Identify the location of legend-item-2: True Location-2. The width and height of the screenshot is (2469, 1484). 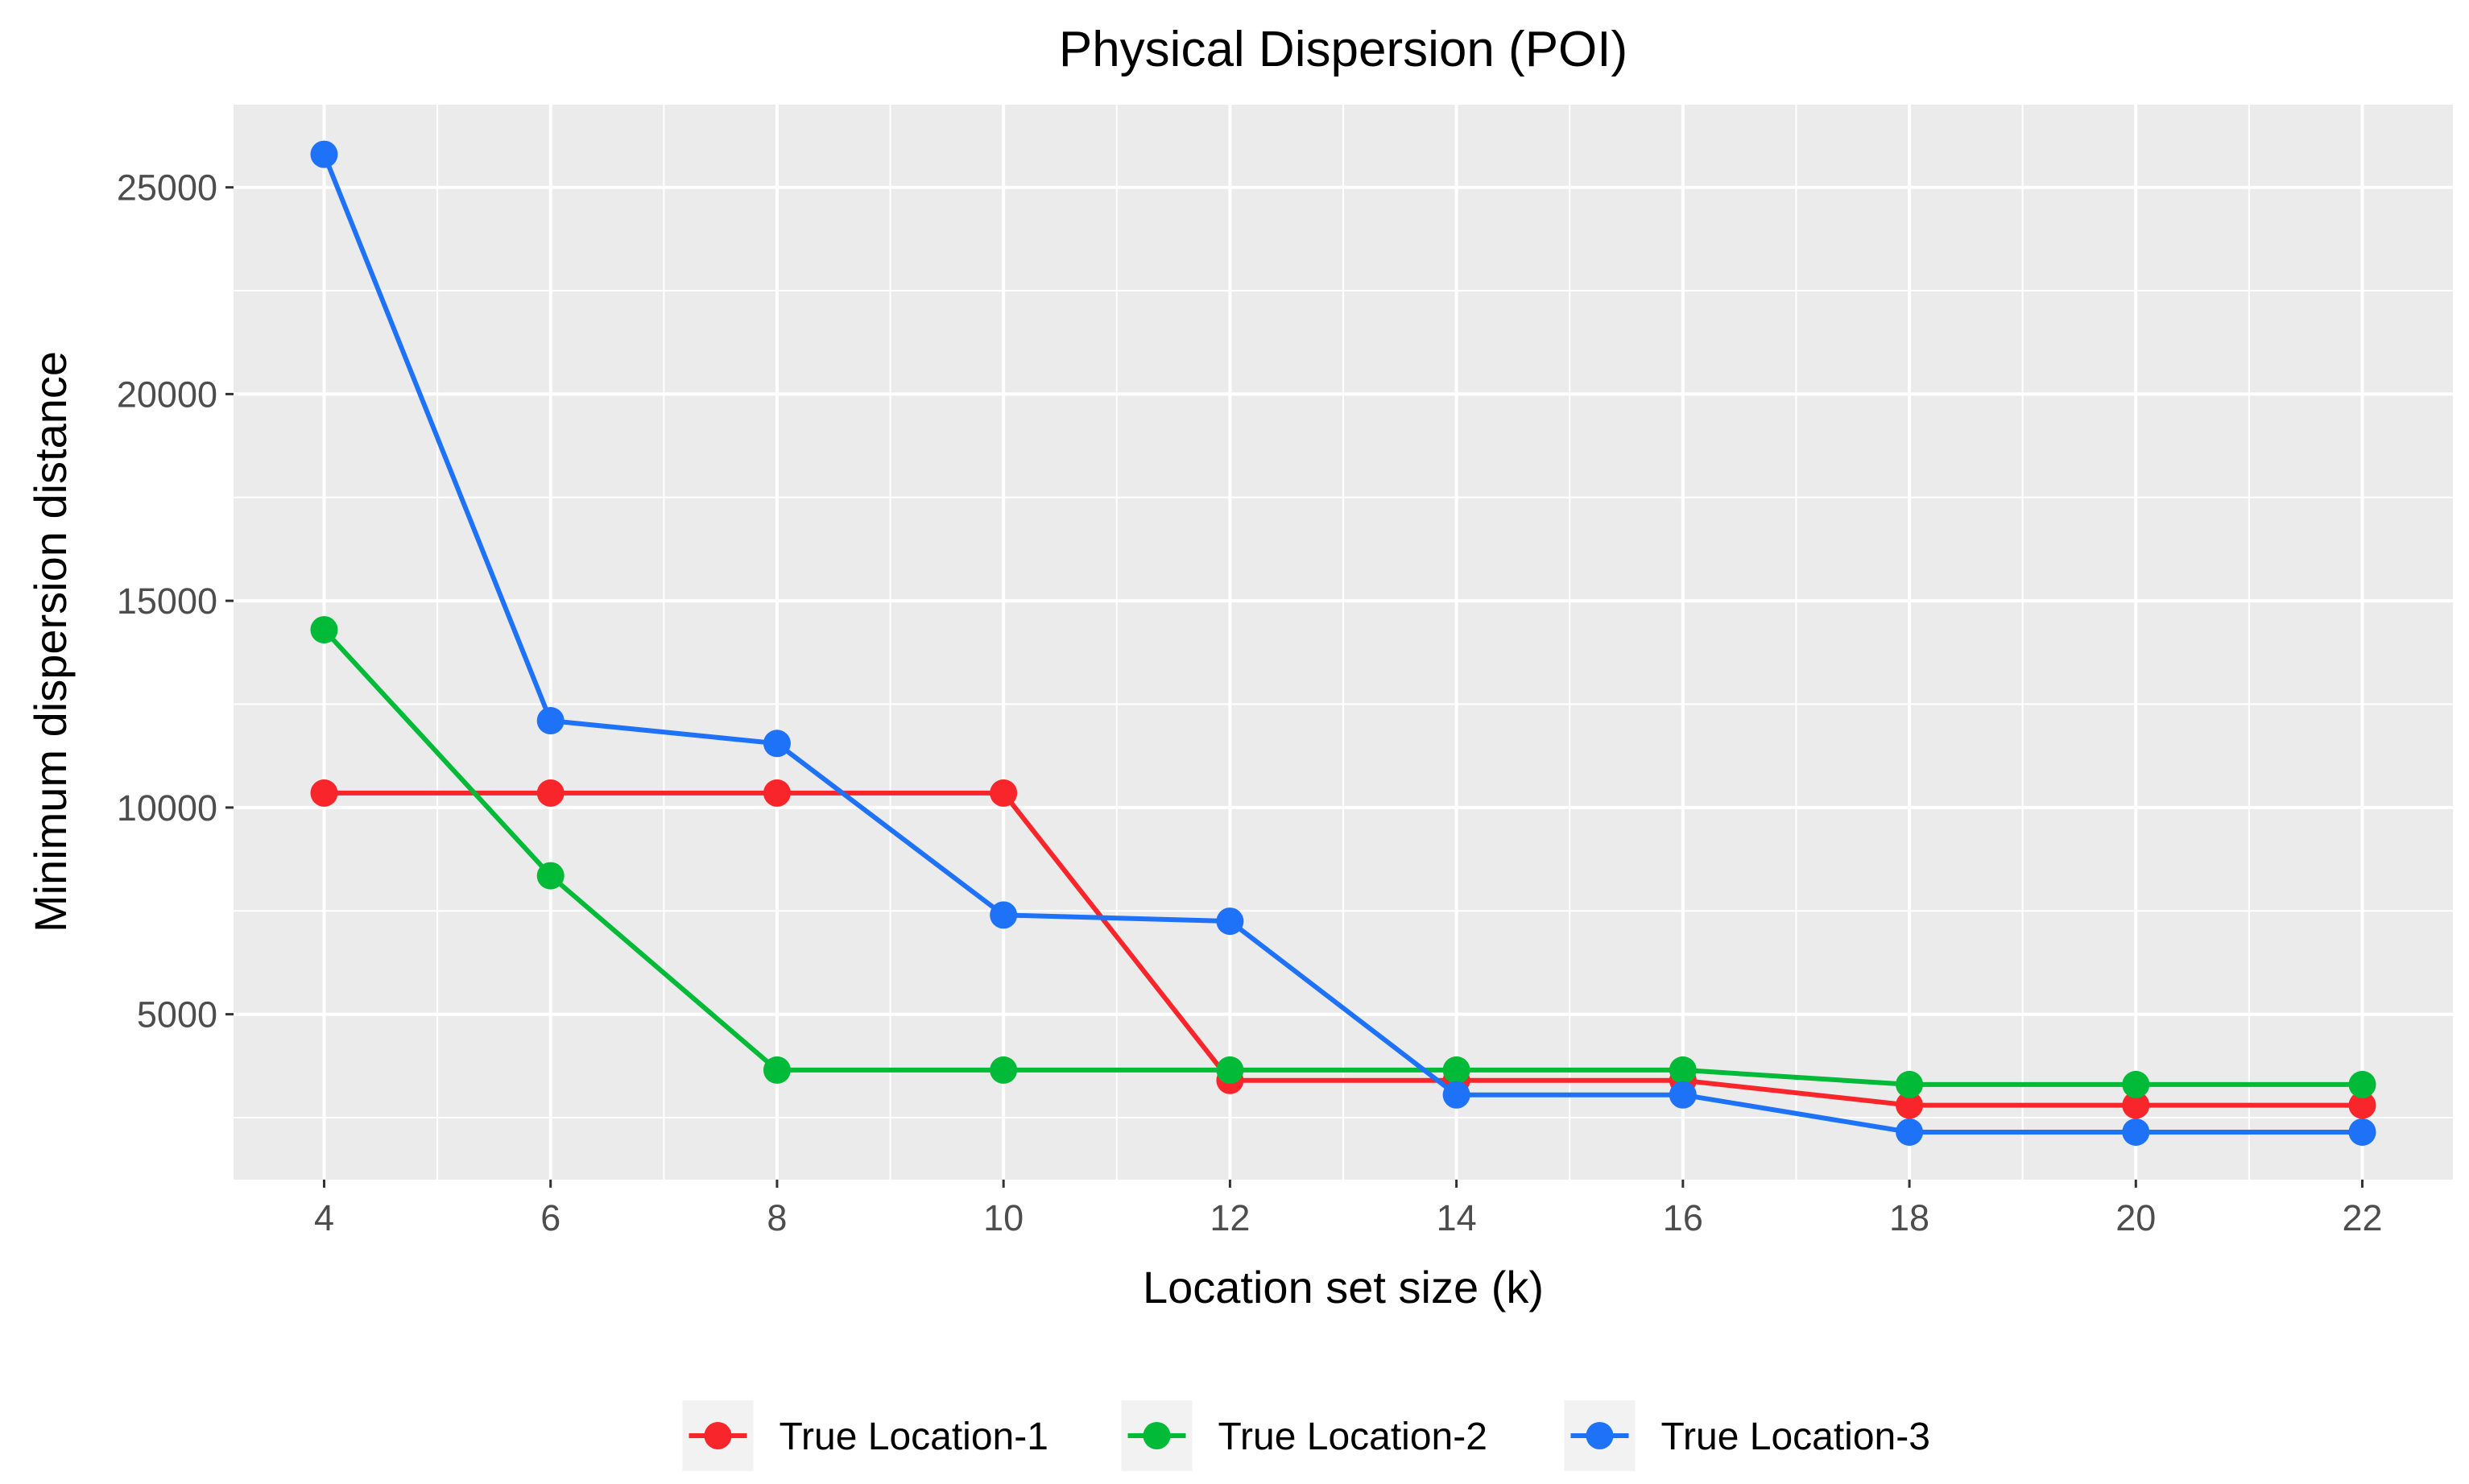
(1304, 1435).